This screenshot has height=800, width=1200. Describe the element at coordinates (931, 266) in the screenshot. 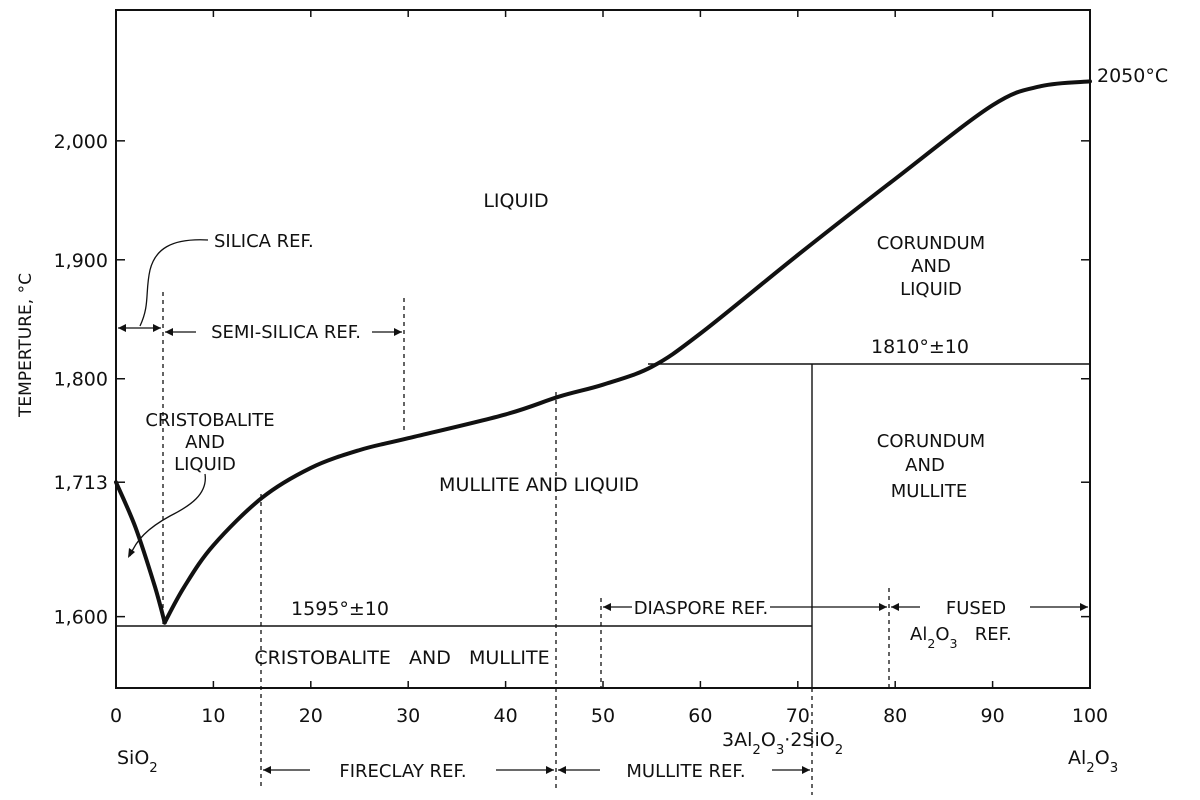

I see `corundum-liquid-line2: AND` at that location.